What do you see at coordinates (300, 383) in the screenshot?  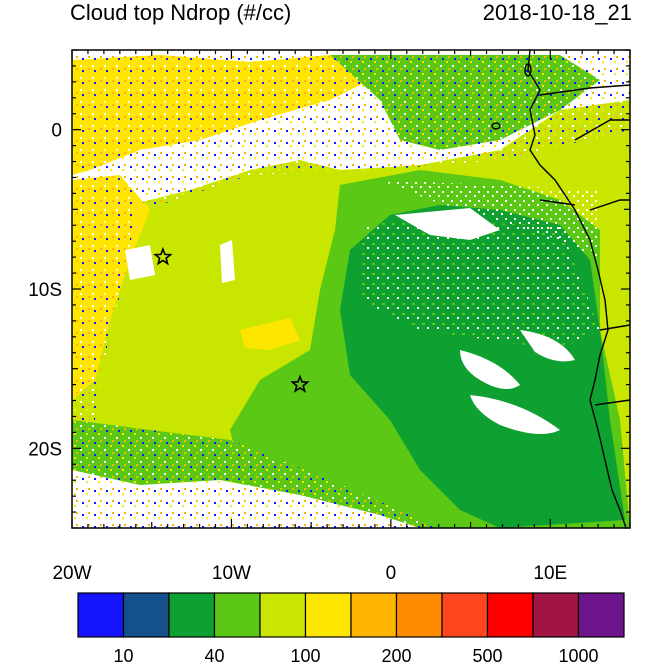 I see `star-marker-site-b` at bounding box center [300, 383].